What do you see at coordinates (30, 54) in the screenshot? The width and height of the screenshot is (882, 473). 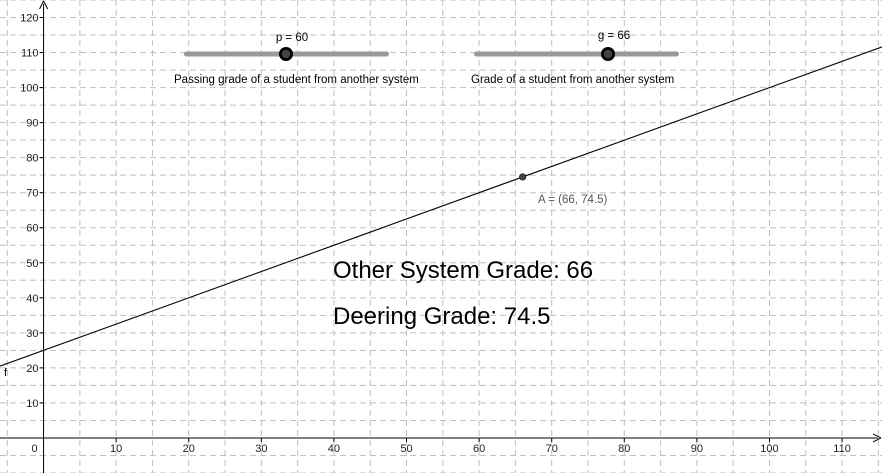 I see `y-tick-label: 110` at bounding box center [30, 54].